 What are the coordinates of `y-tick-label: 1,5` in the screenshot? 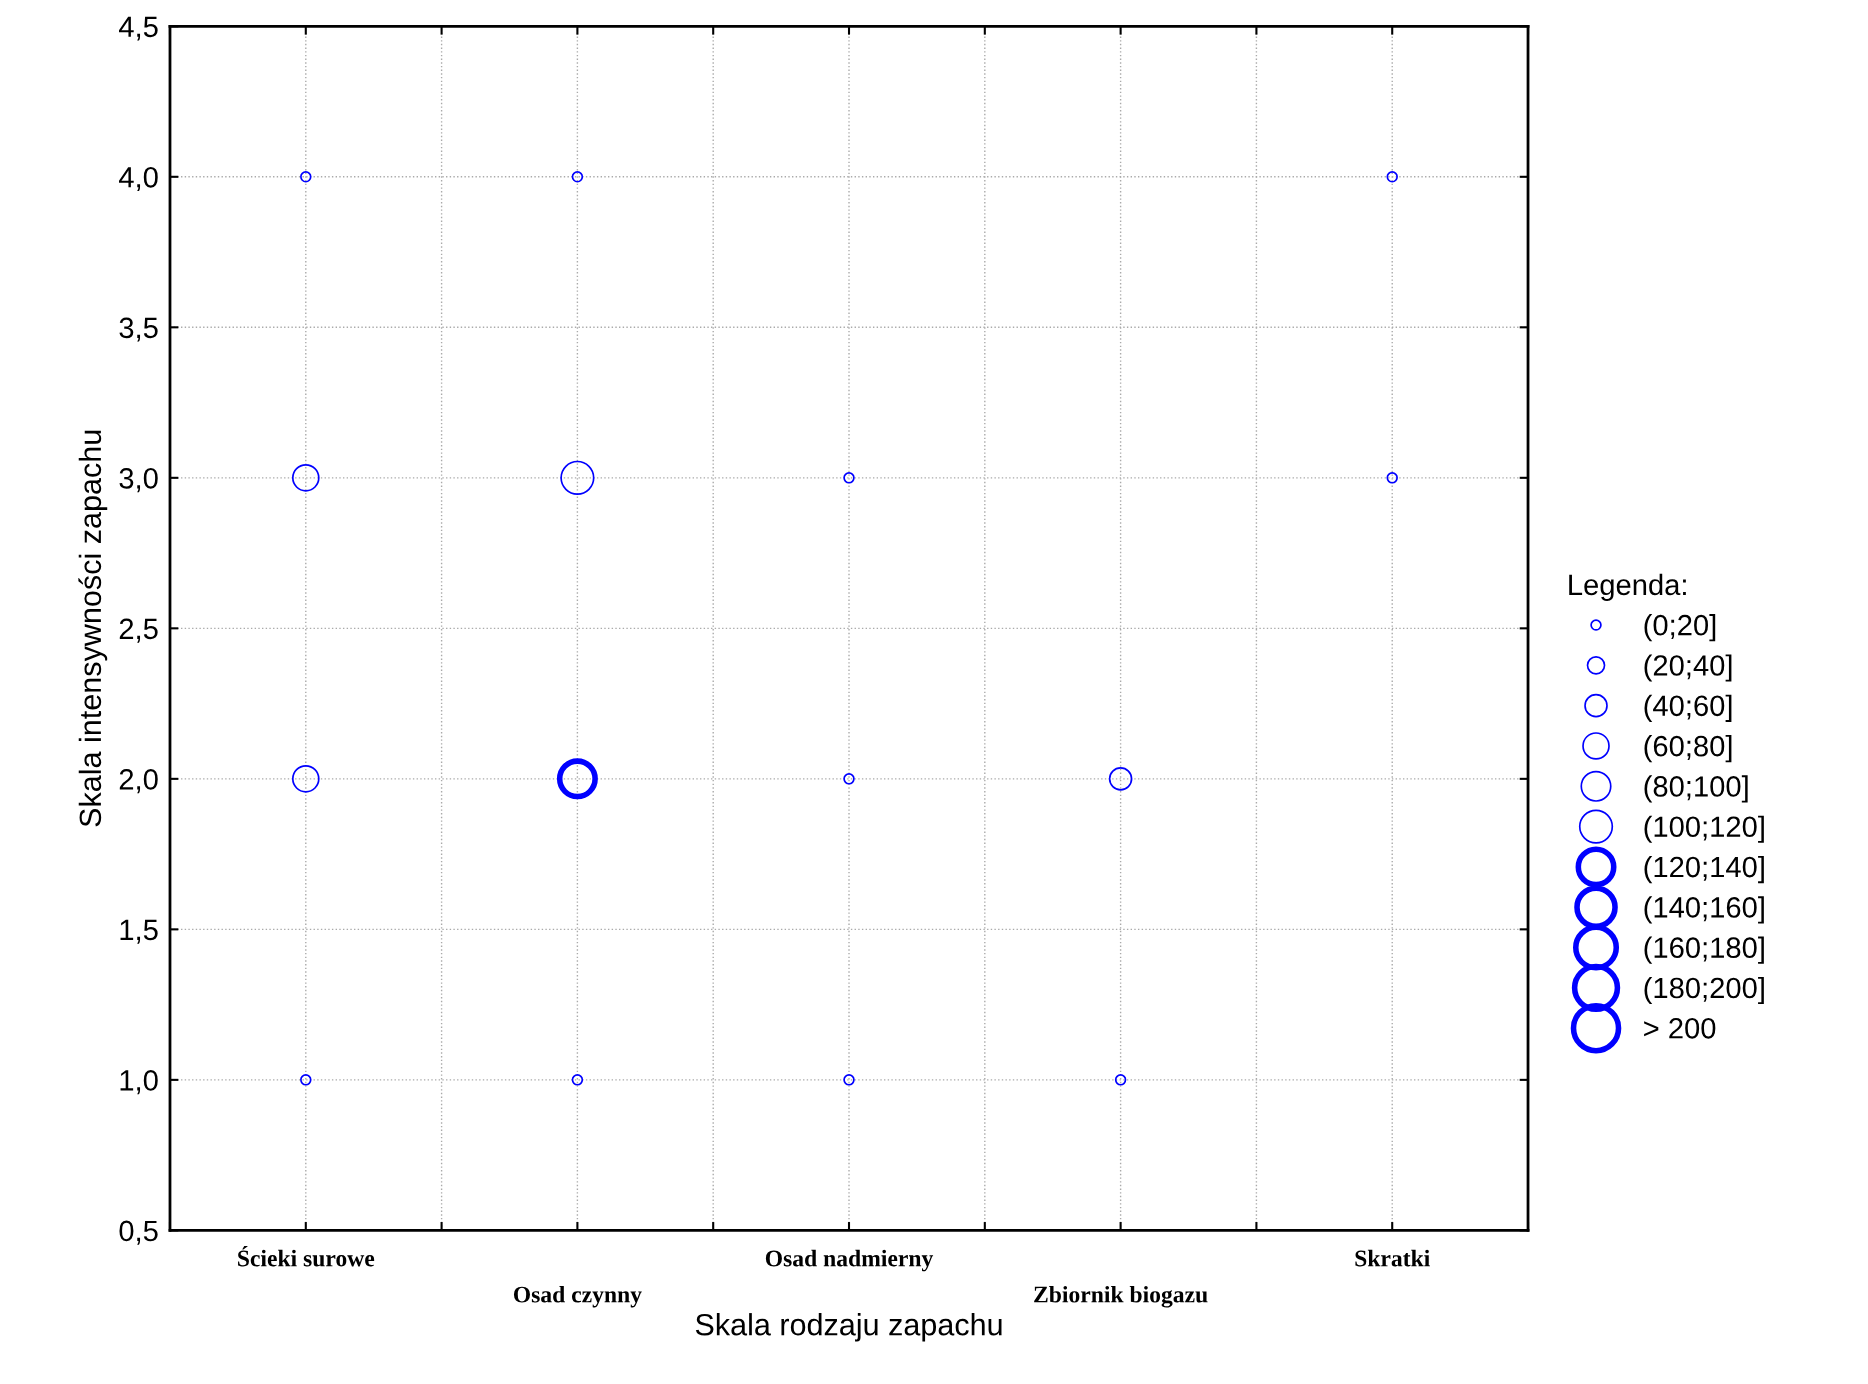 It's located at (139, 931).